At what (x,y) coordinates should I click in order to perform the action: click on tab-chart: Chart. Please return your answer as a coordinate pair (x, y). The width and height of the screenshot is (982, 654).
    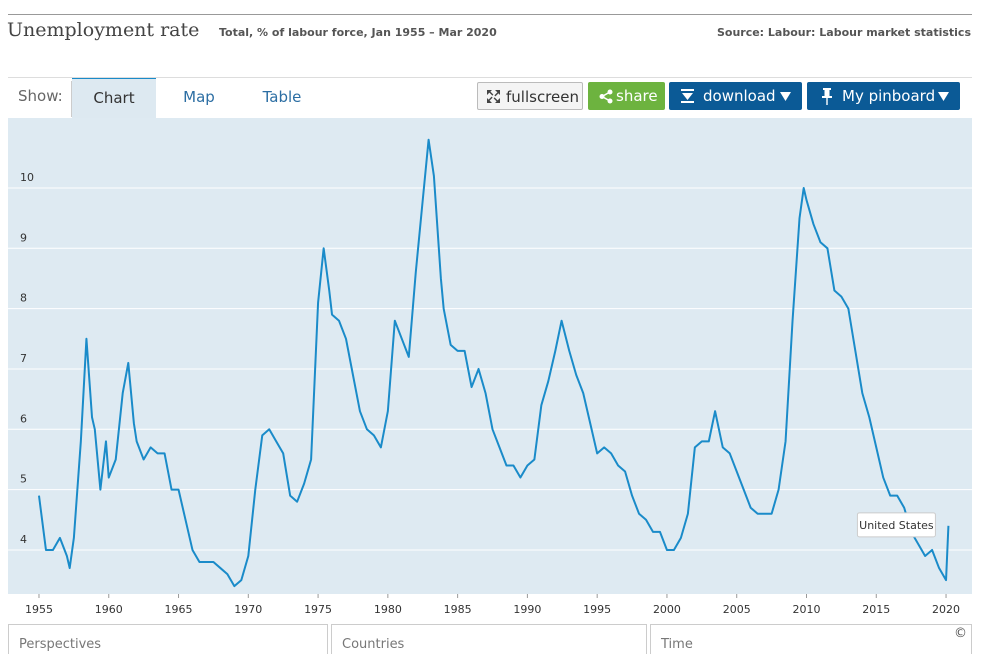
    Looking at the image, I should click on (114, 98).